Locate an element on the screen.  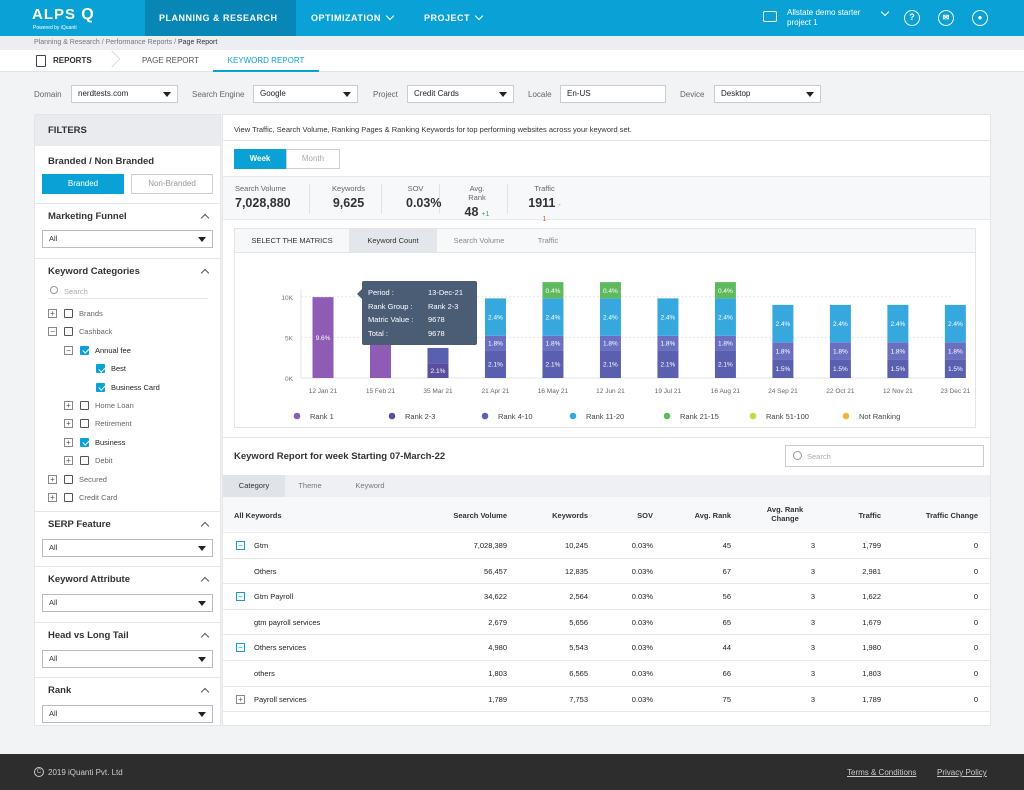
tab-category: Category is located at coordinates (254, 486).